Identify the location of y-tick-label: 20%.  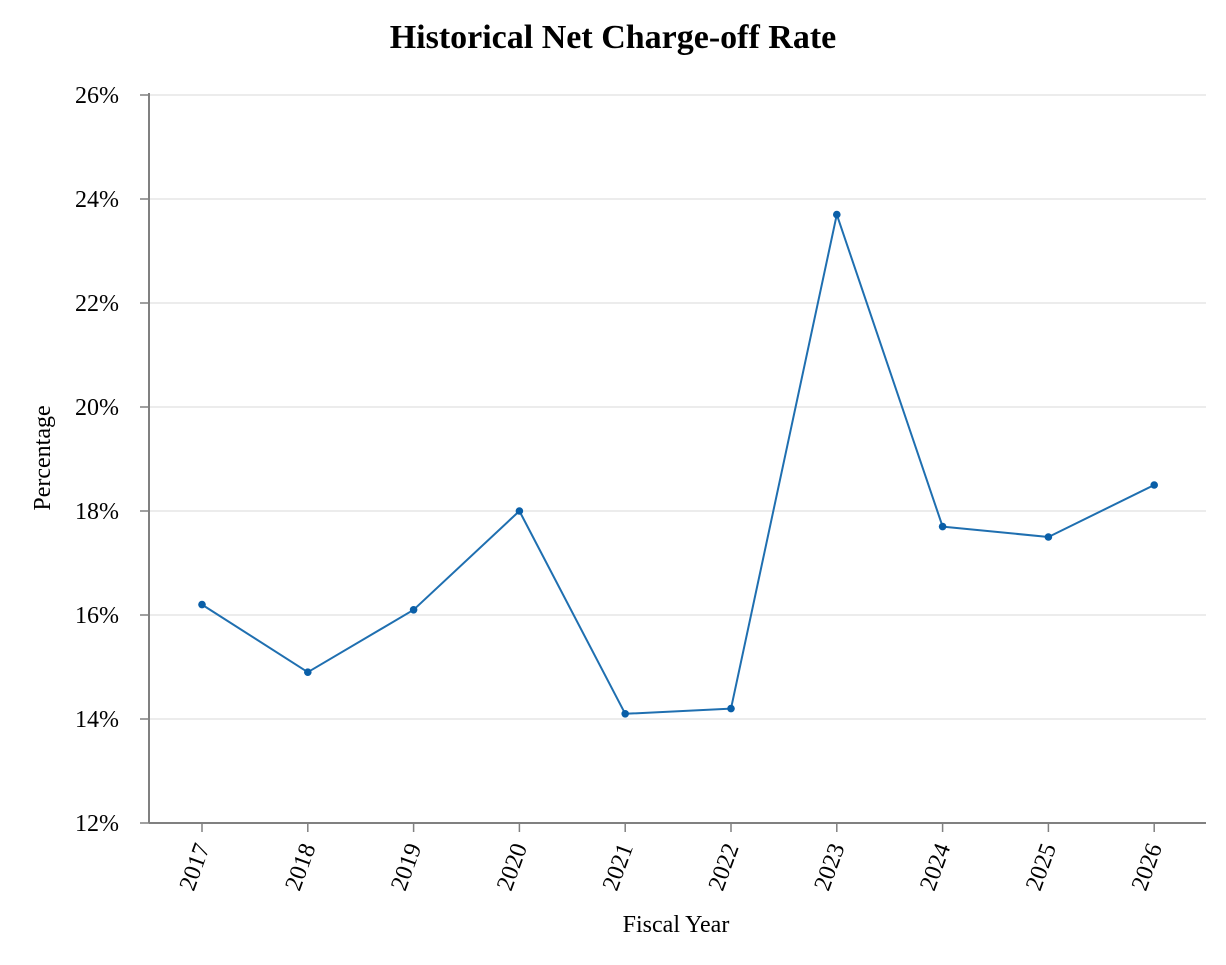
(97, 408).